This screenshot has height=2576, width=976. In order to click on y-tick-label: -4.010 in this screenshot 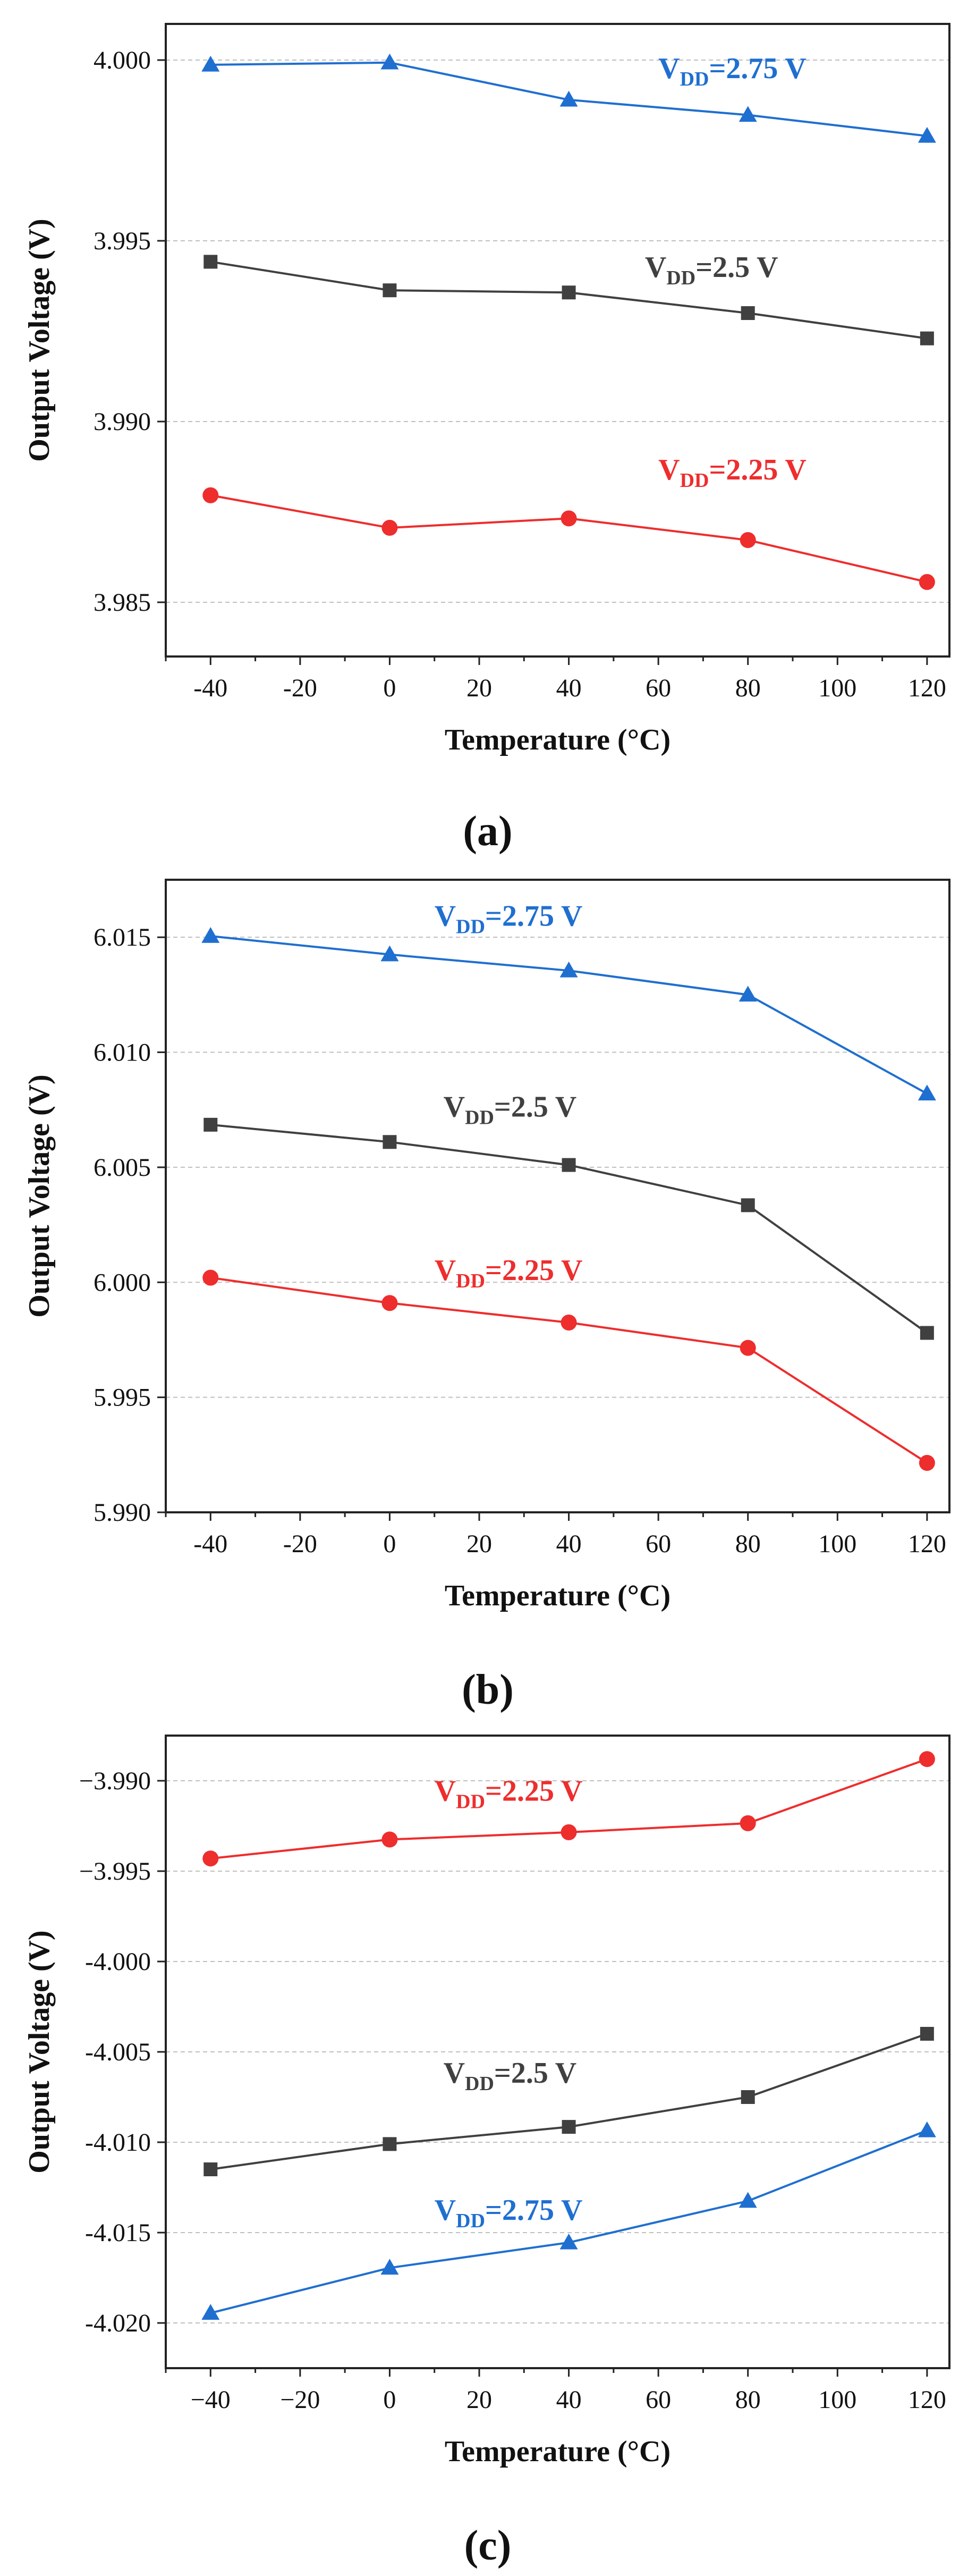, I will do `click(118, 2142)`.